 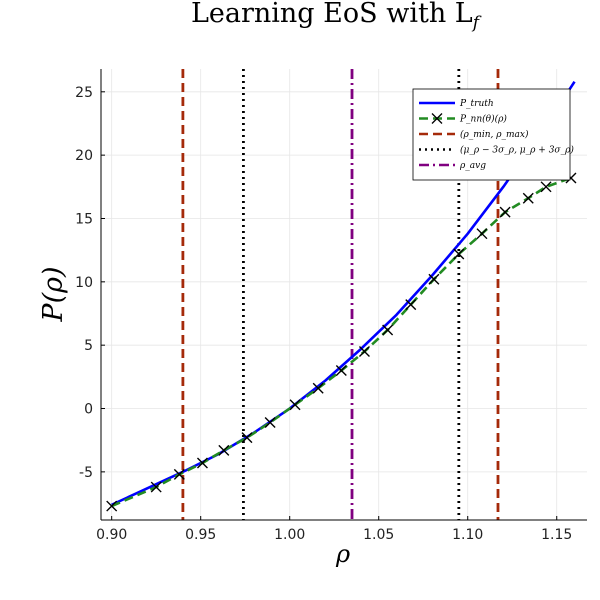 I want to click on y-tick-label: 25, so click(x=84, y=93).